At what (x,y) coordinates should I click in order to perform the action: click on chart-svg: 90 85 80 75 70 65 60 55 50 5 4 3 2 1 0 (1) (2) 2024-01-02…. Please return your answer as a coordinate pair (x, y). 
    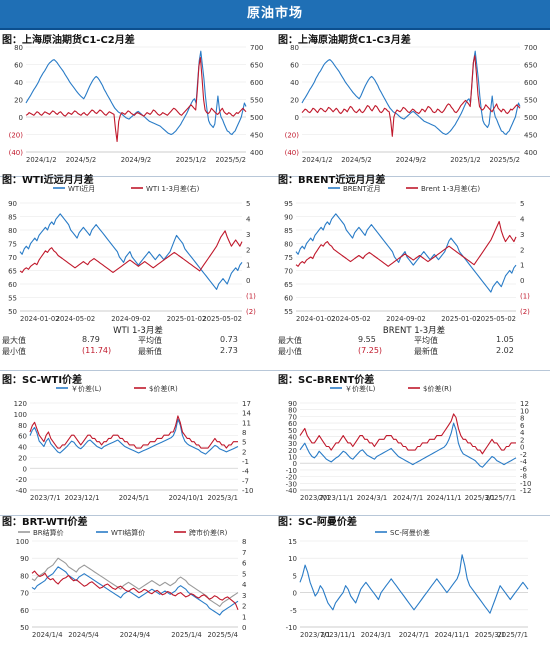
    Looking at the image, I should click on (132, 253).